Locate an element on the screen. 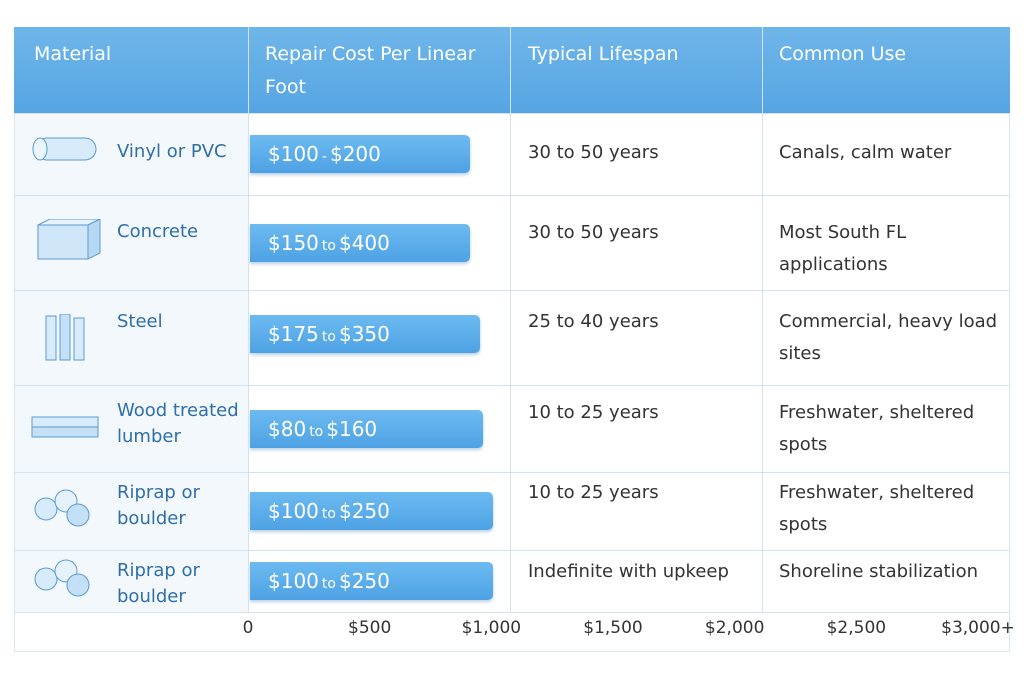 The height and width of the screenshot is (683, 1024). common-use: Most South FL applications is located at coordinates (843, 248).